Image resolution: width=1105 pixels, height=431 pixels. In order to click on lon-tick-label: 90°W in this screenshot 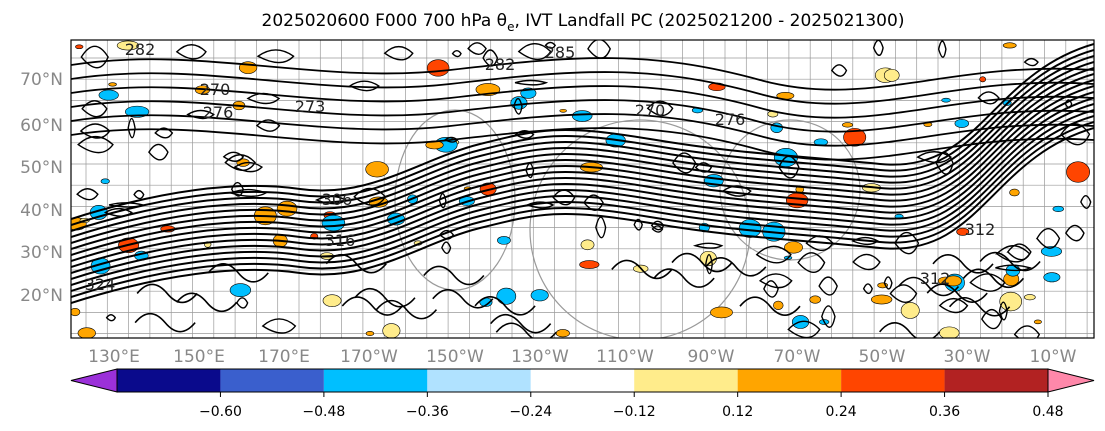, I will do `click(711, 357)`.